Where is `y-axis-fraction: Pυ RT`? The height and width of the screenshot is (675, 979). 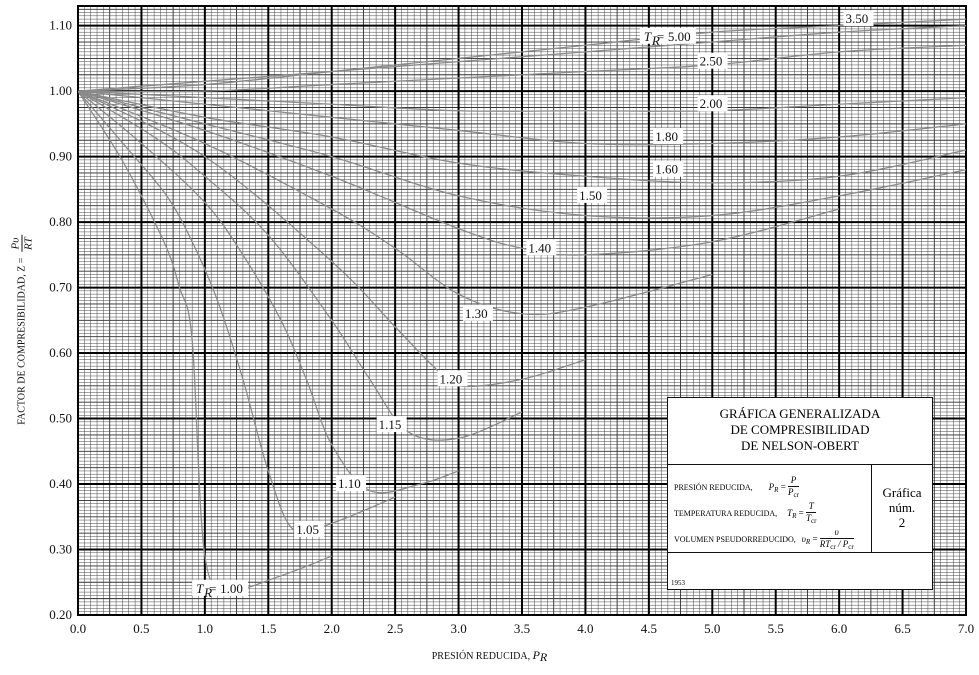 y-axis-fraction: Pυ RT is located at coordinates (22, 243).